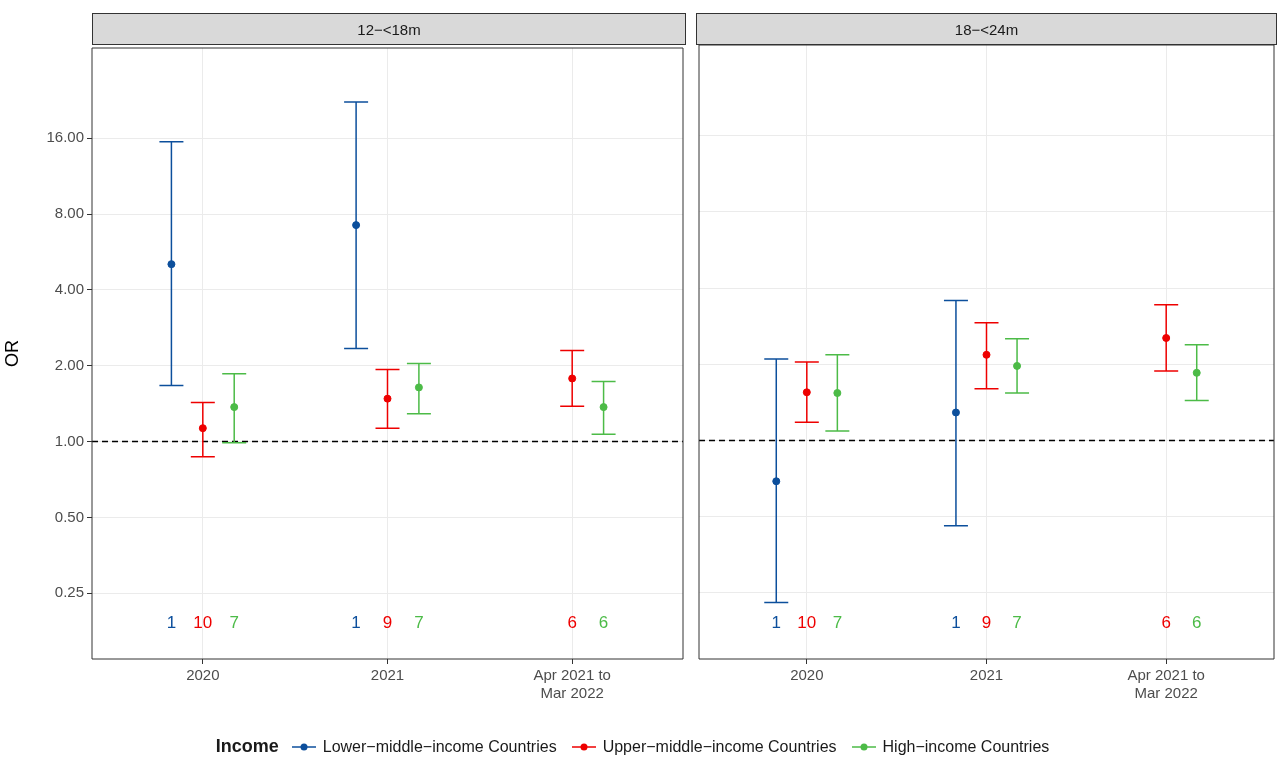 This screenshot has height=758, width=1279. I want to click on legend-label: Upper−middle−income Countries, so click(719, 746).